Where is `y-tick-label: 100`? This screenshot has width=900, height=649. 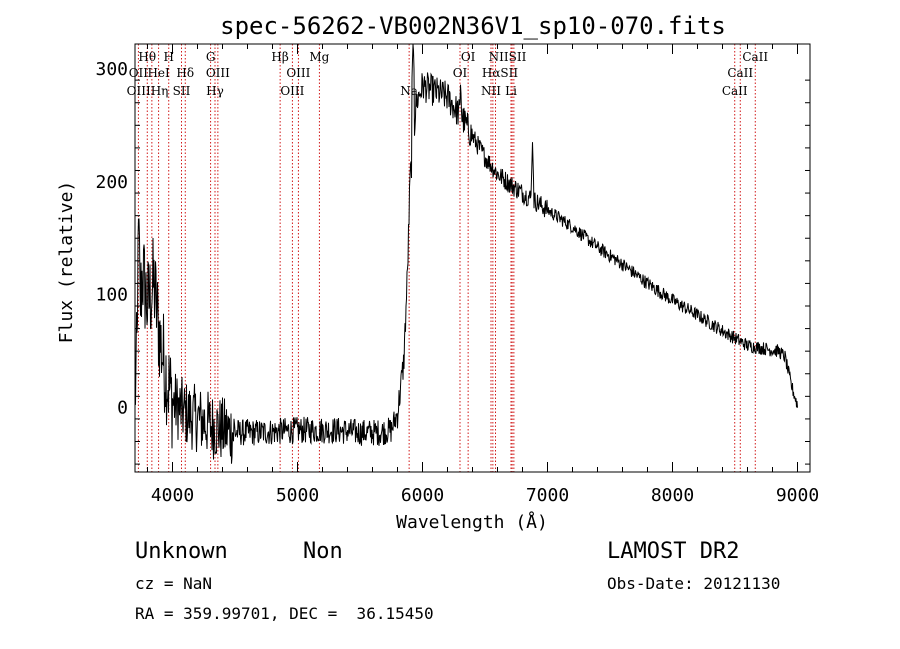 y-tick-label: 100 is located at coordinates (111, 295).